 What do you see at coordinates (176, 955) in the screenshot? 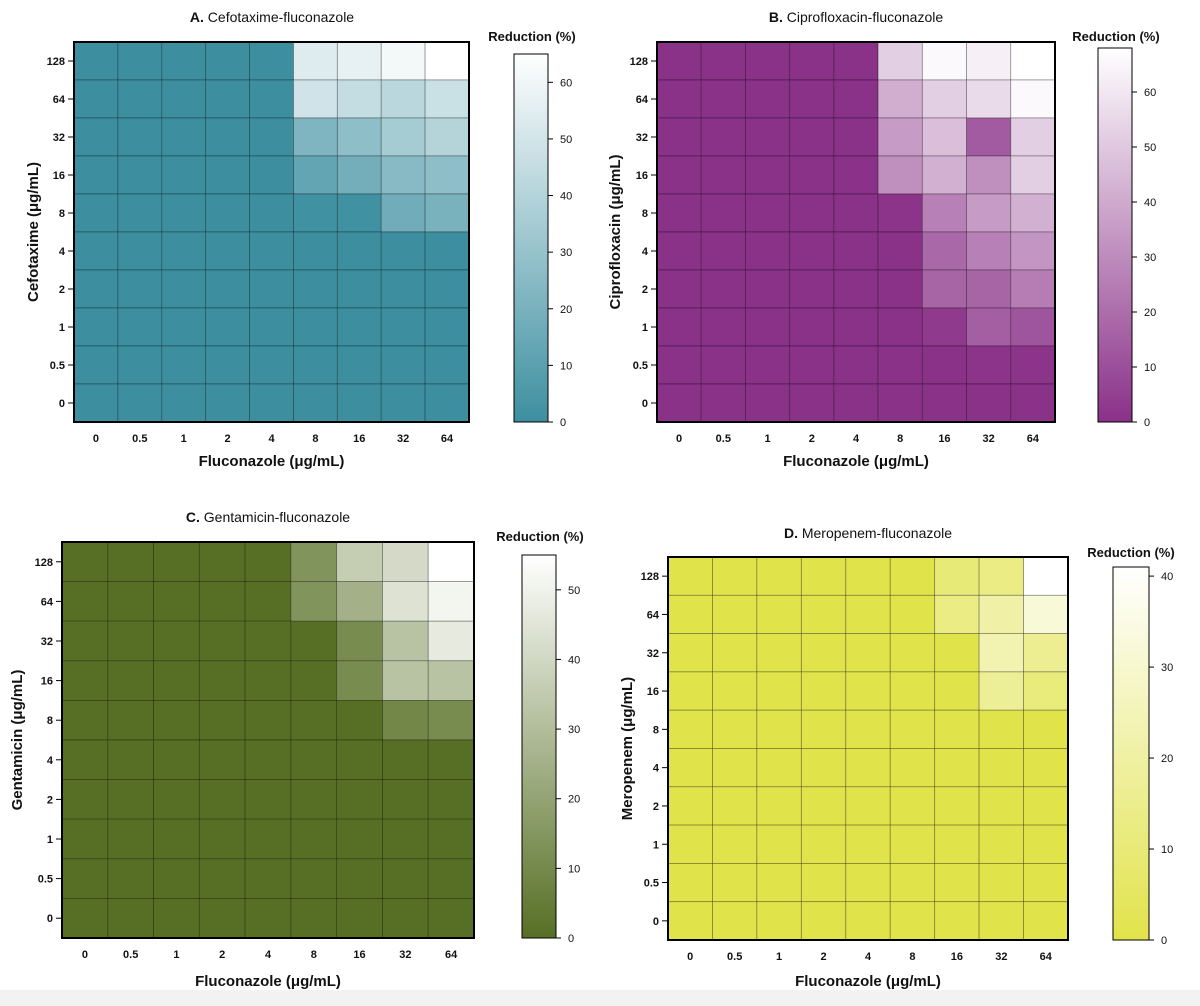
I see `x-tick-label: 1` at bounding box center [176, 955].